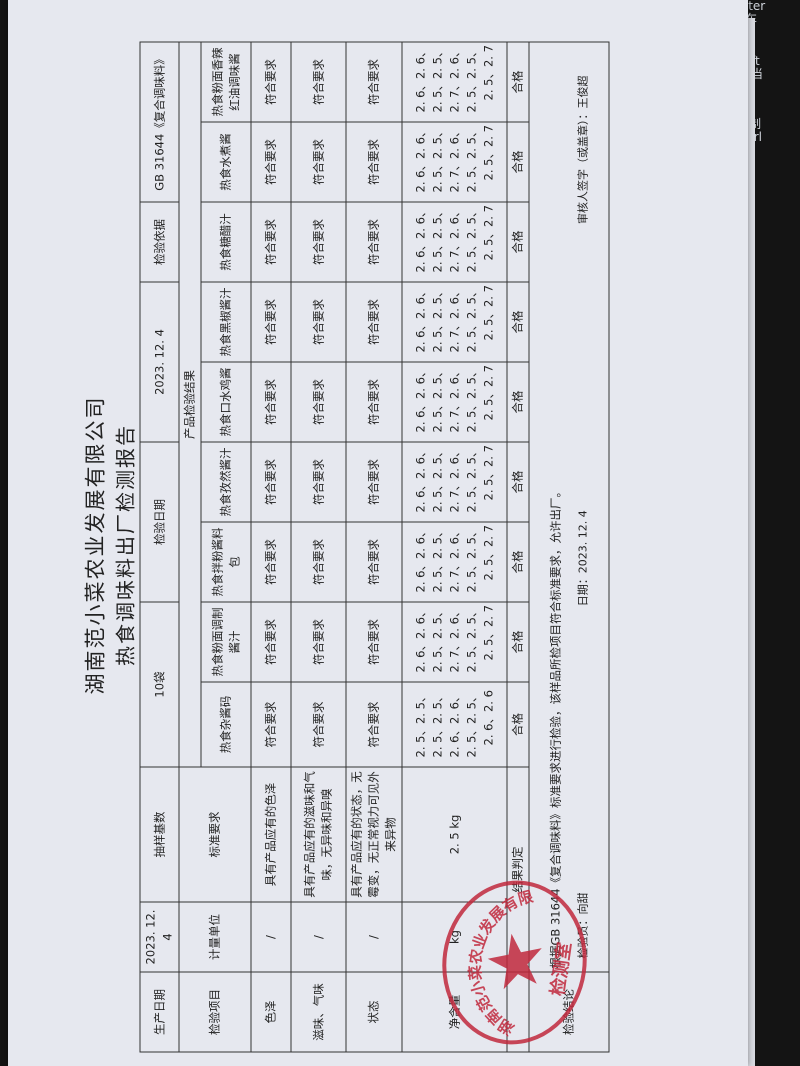 The width and height of the screenshot is (800, 1066). Describe the element at coordinates (271, 1012) in the screenshot. I see `item-name: 色泽` at that location.